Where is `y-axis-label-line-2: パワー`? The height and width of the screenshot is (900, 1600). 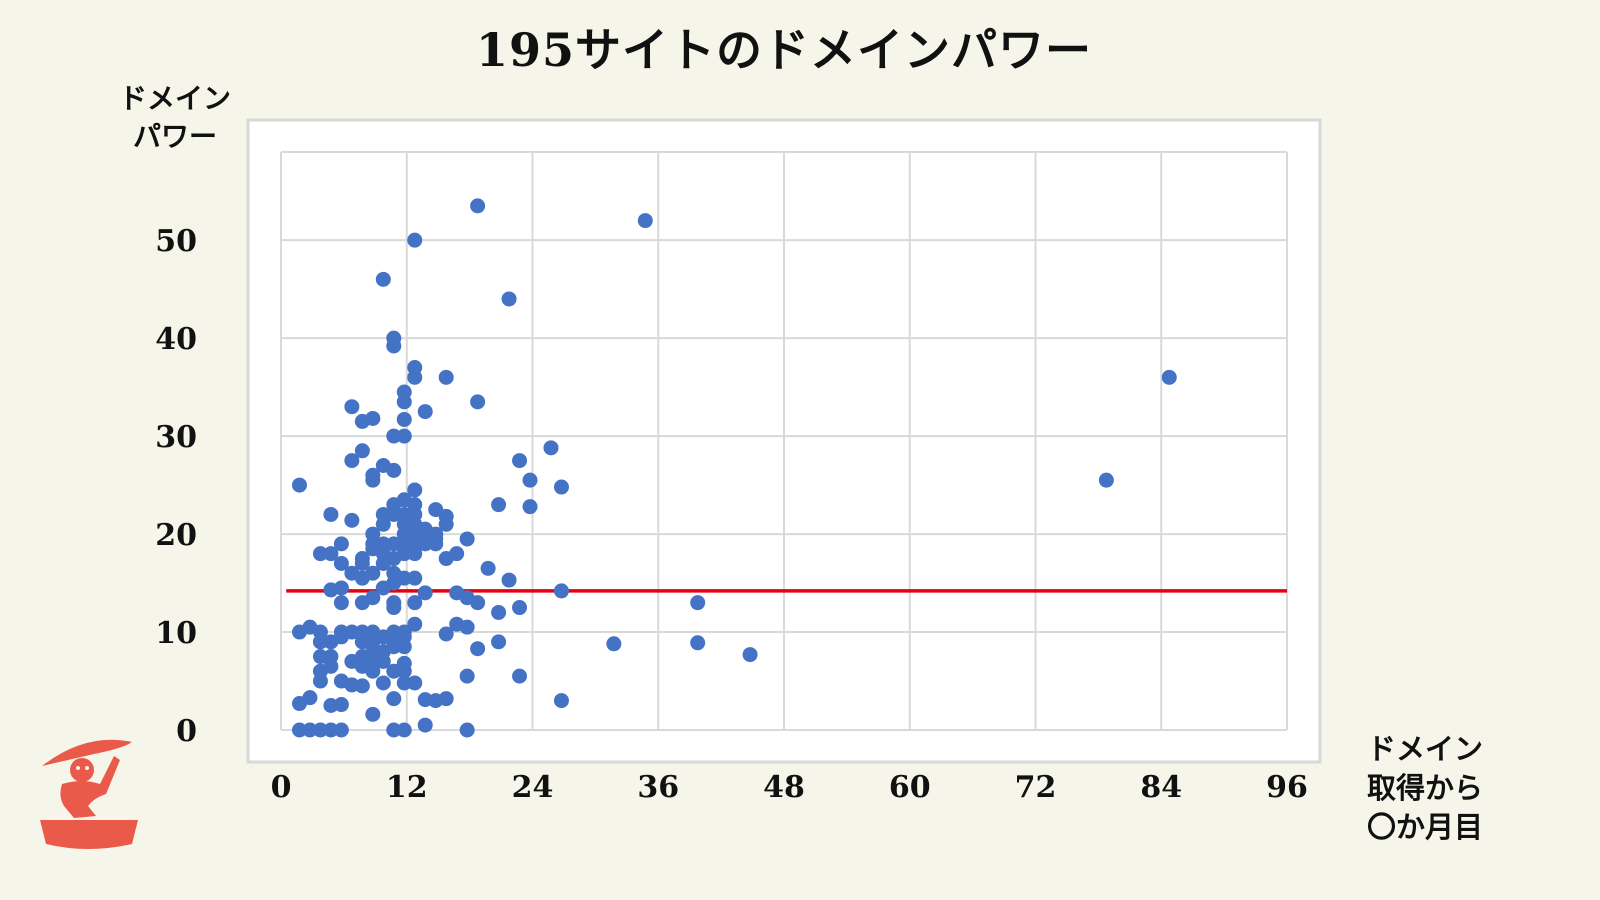 y-axis-label-line-2: パワー is located at coordinates (174, 136).